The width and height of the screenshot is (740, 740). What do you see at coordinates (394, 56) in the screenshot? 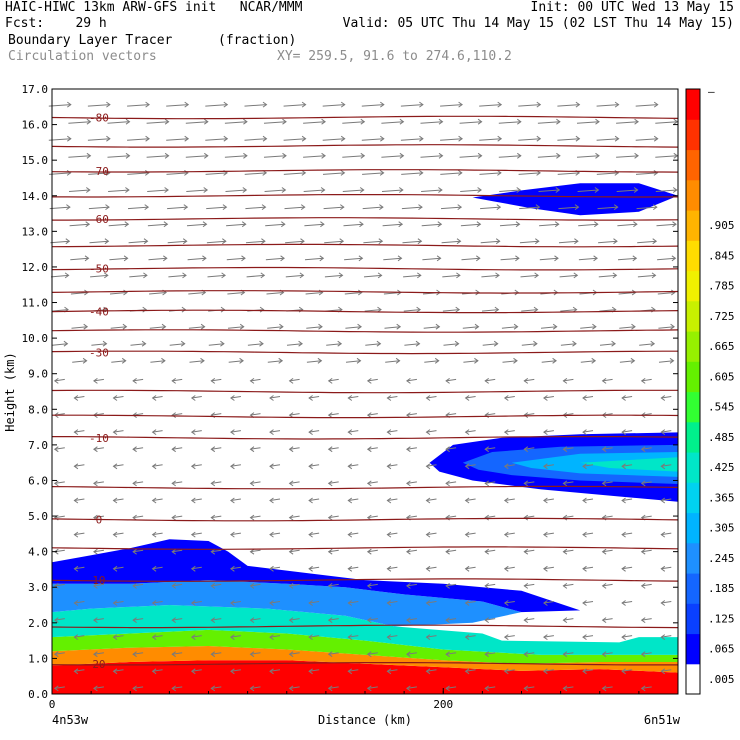
I see `cross-section-endpoints: XY= 259.5, 91.6 to 274.6,110.2` at bounding box center [394, 56].